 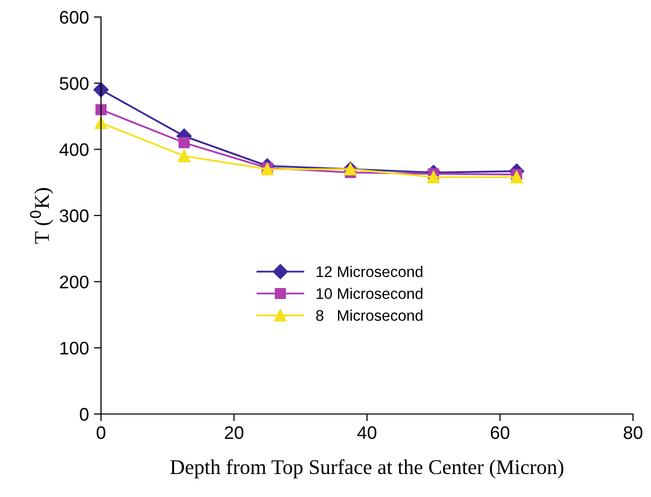 I want to click on x-tick-label: 20, so click(x=234, y=433).